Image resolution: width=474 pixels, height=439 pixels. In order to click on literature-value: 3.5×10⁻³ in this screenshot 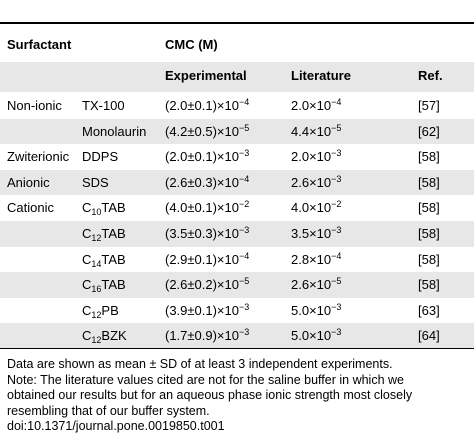, I will do `click(316, 234)`.